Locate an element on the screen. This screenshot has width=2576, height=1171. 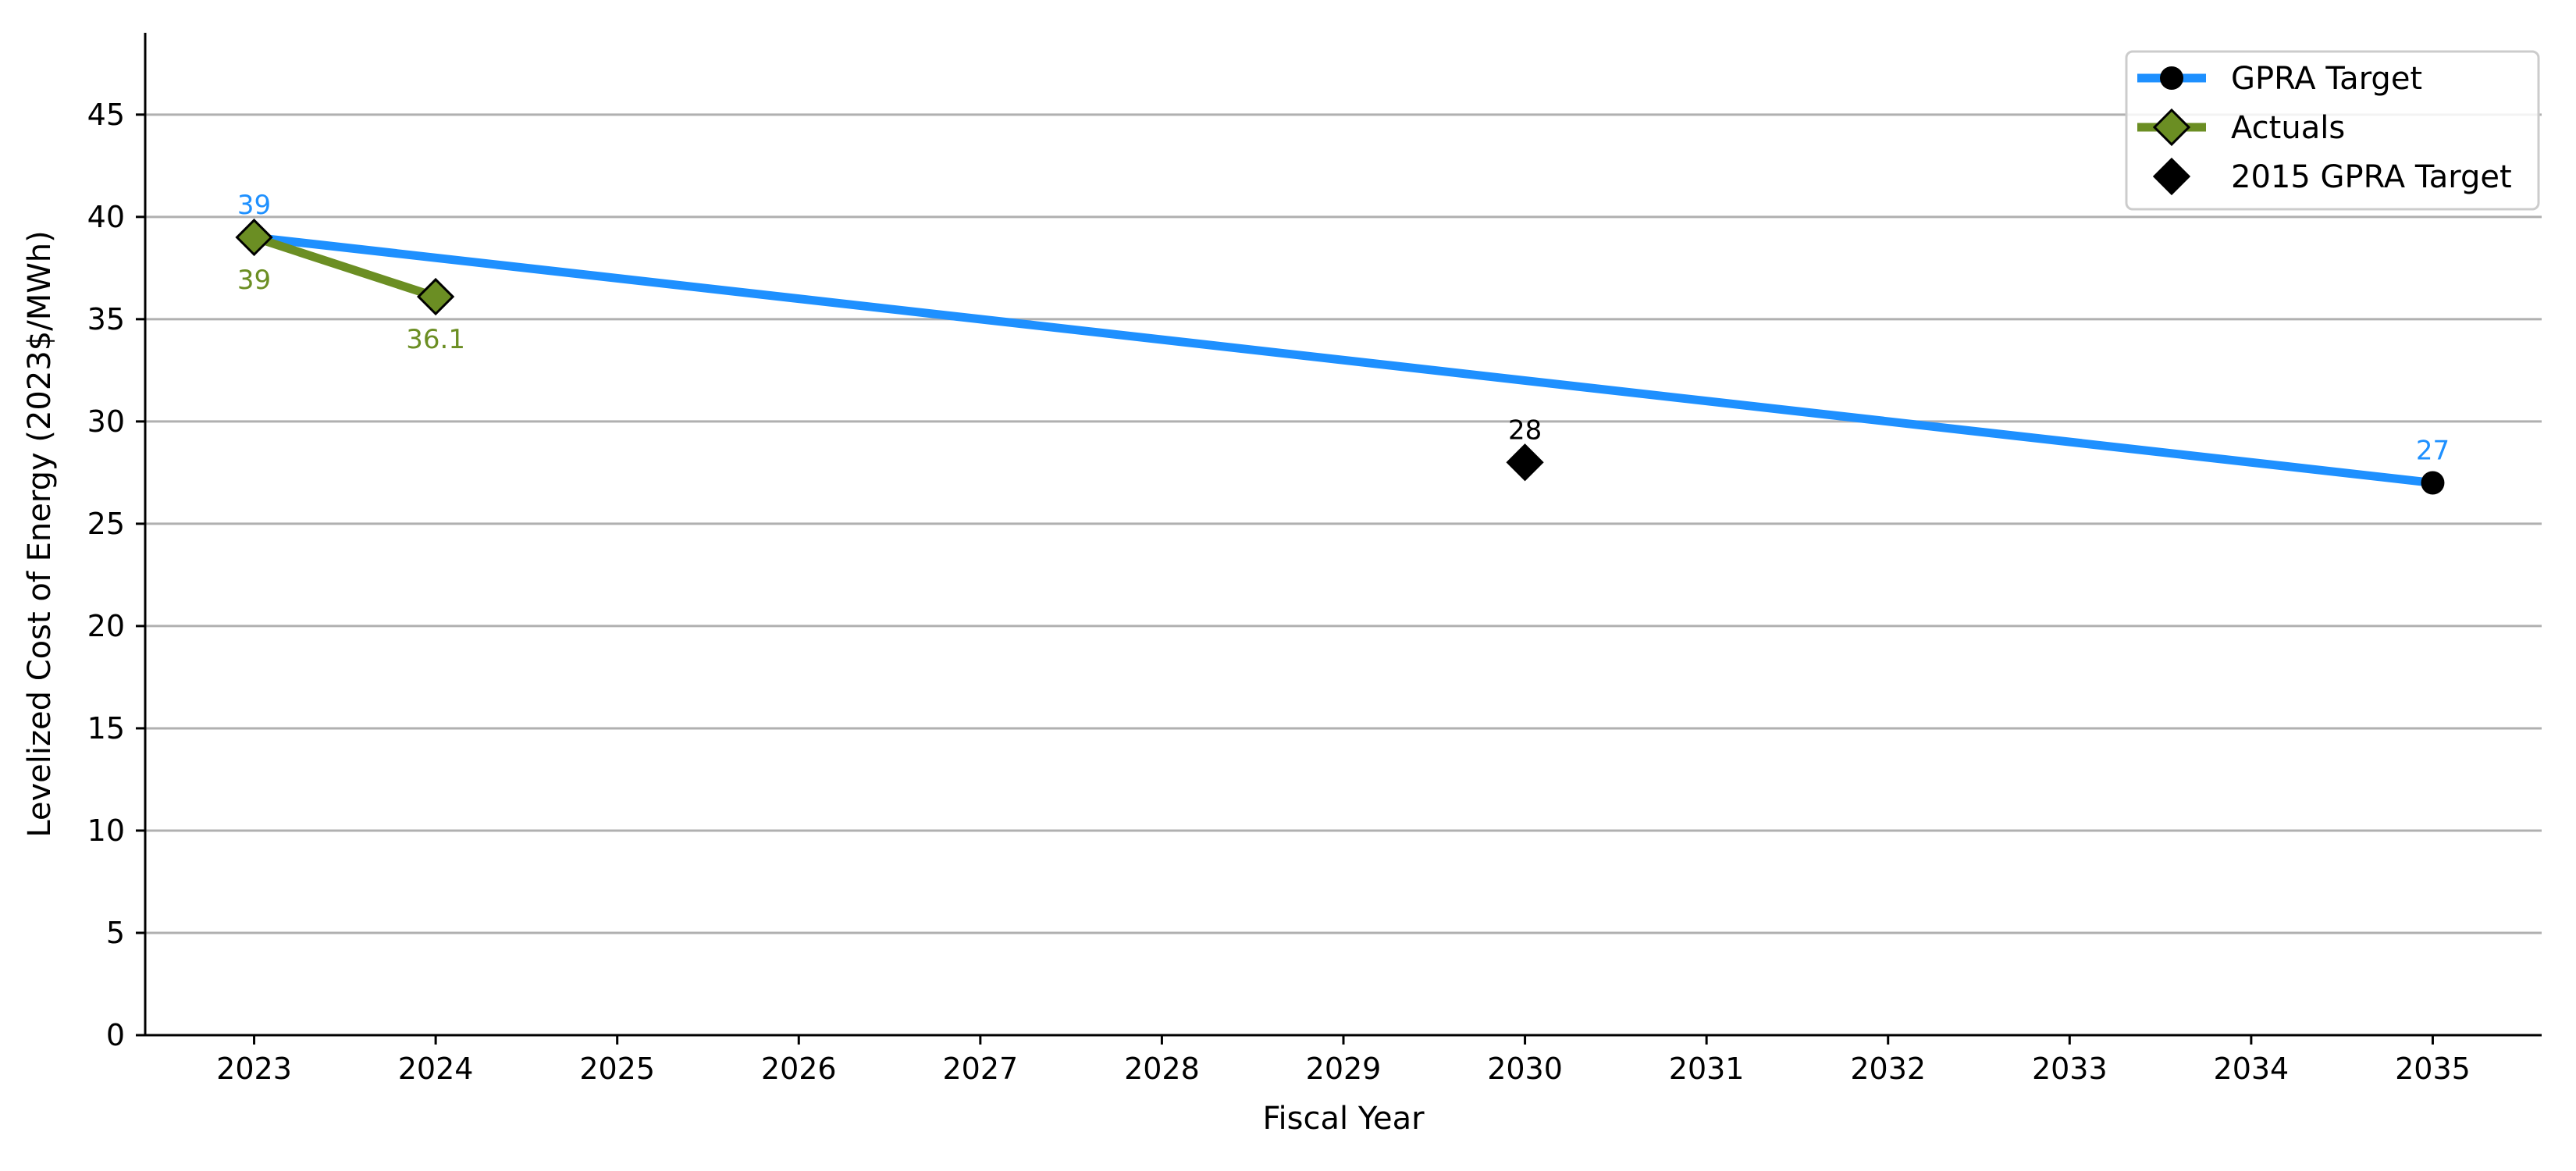
data-label-series-1: 36.1 is located at coordinates (435, 339).